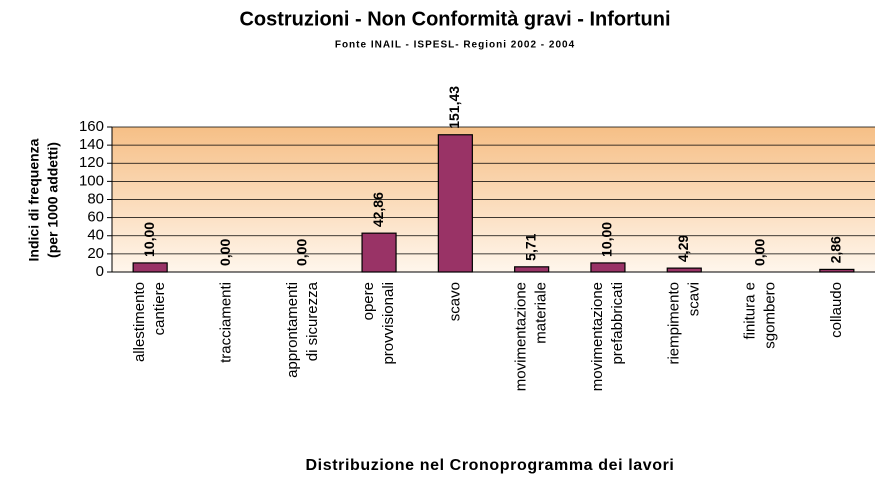  I want to click on y-tick-label: 120, so click(91, 162).